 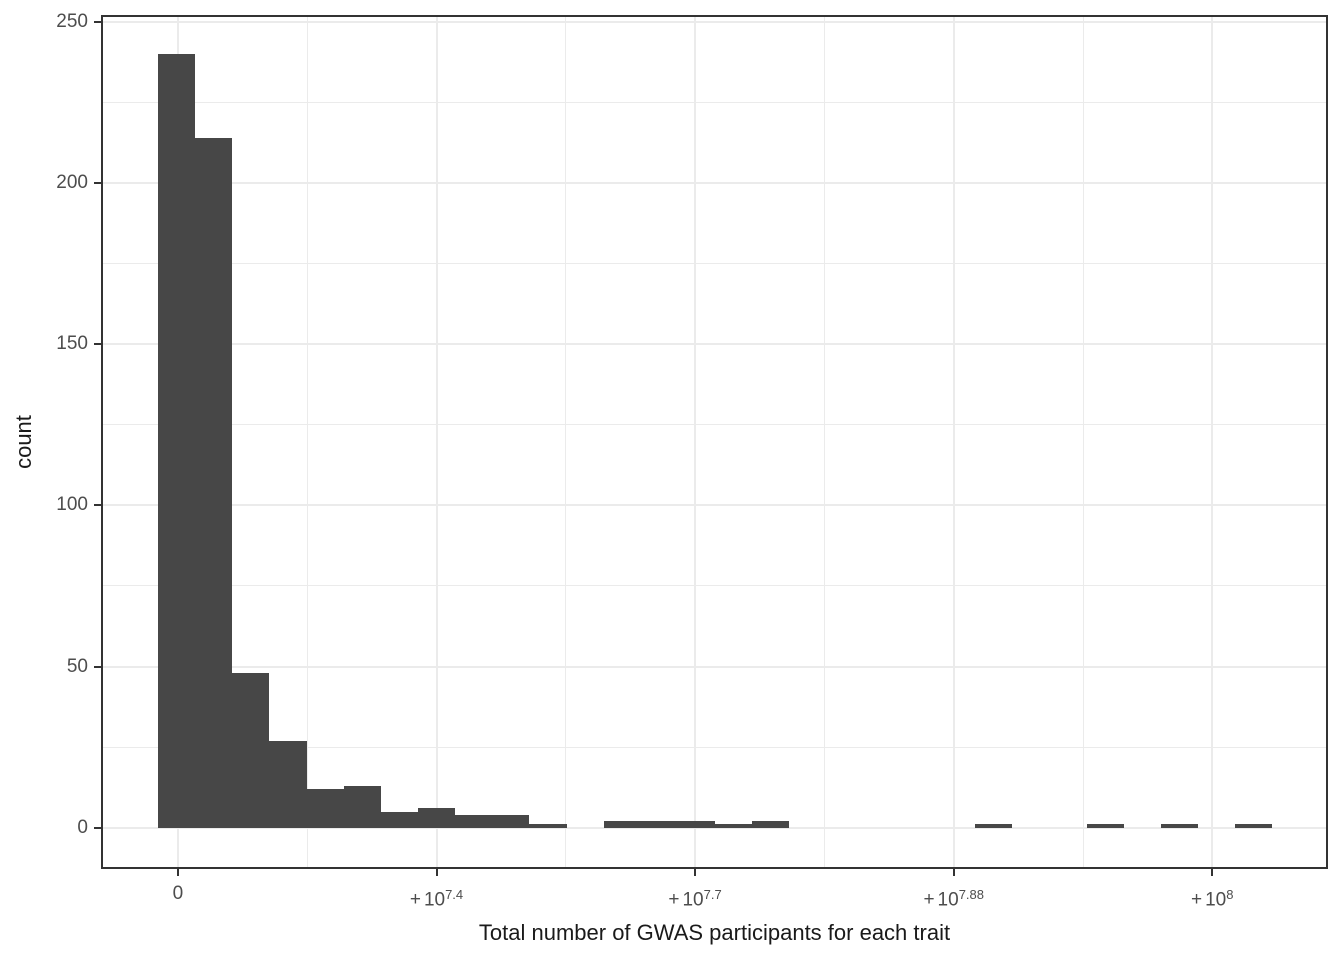 What do you see at coordinates (971, 894) in the screenshot?
I see `exponent: 7.88` at bounding box center [971, 894].